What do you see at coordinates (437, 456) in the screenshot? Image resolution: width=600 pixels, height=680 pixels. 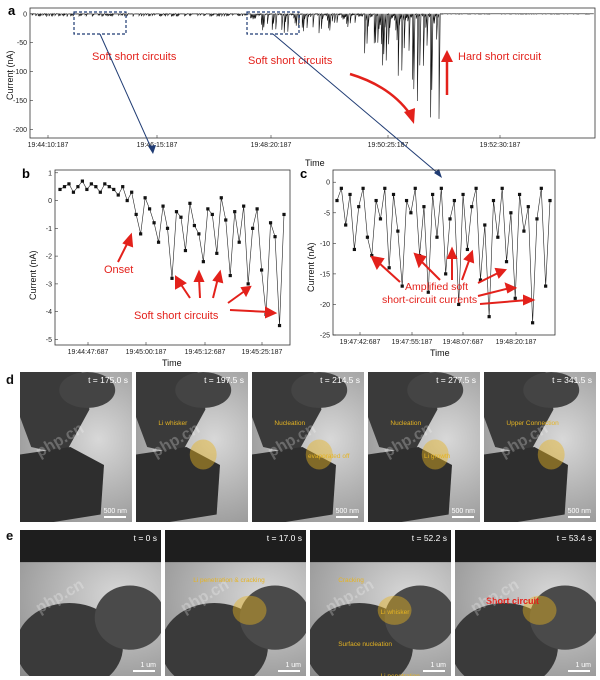 I see `frame-annotation: Li growth` at bounding box center [437, 456].